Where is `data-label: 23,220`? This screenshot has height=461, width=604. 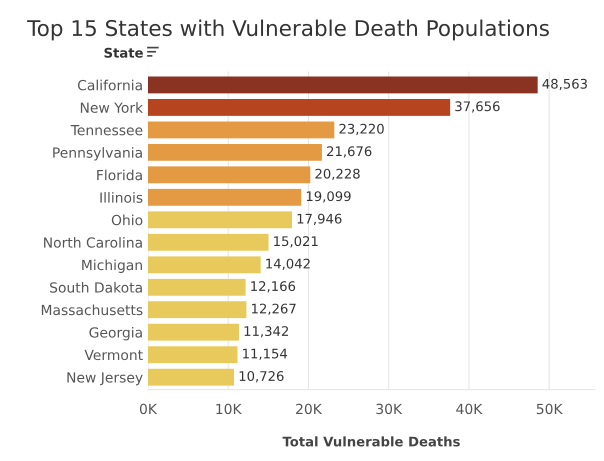 data-label: 23,220 is located at coordinates (361, 130).